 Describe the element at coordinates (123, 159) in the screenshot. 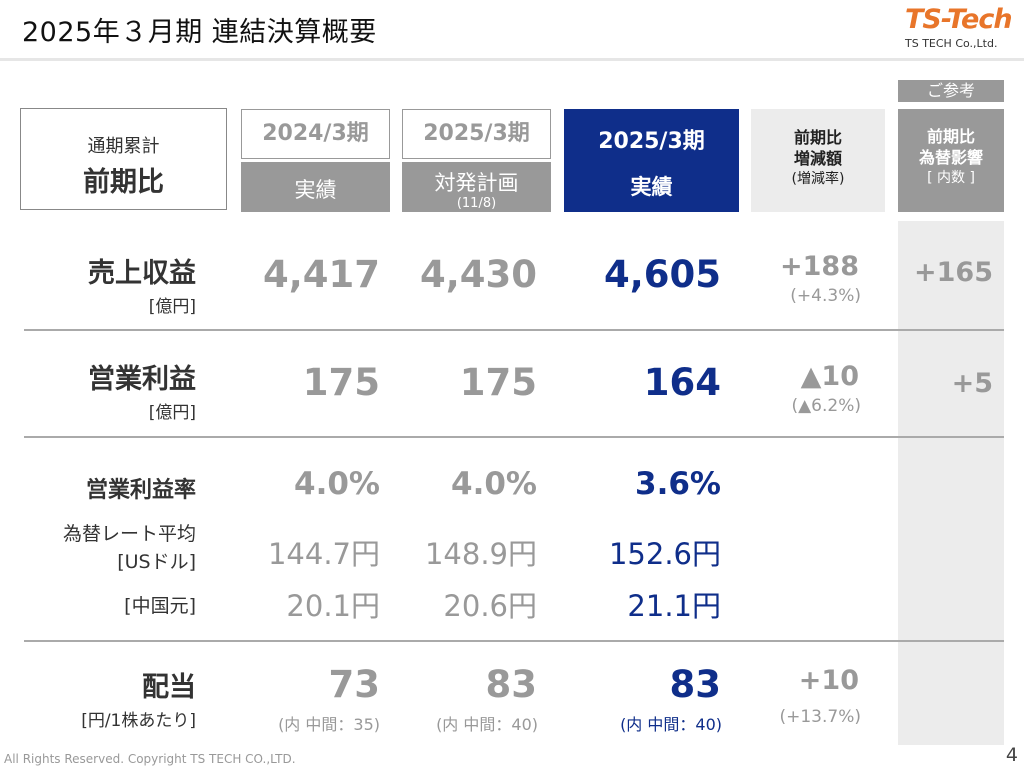

I see `comparison-header-box: 通期累計 前期比` at that location.